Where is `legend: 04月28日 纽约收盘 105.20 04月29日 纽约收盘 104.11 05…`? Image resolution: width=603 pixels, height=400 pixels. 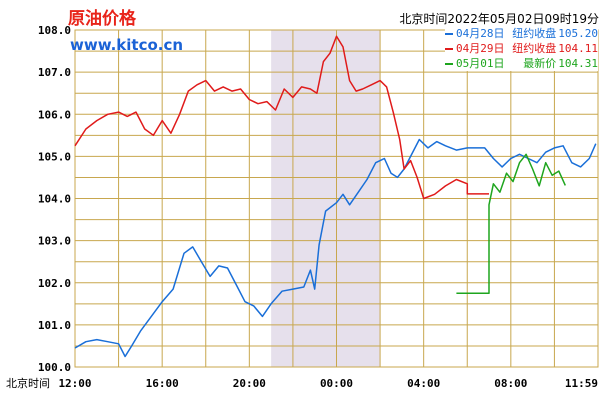 legend: 04月28日 纽约收盘 105.20 04月29日 纽约收盘 104.11 05… is located at coordinates (521, 48).